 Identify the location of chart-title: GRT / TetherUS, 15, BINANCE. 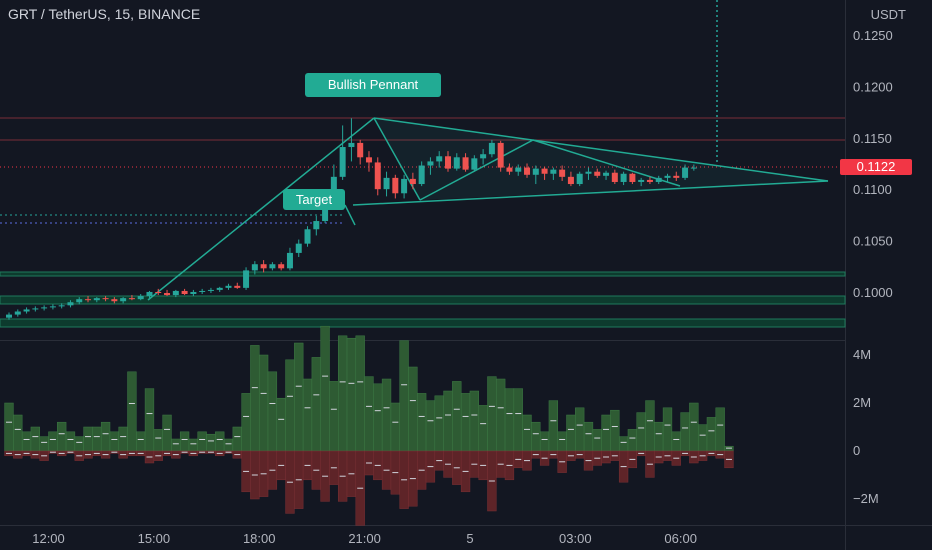
(104, 14).